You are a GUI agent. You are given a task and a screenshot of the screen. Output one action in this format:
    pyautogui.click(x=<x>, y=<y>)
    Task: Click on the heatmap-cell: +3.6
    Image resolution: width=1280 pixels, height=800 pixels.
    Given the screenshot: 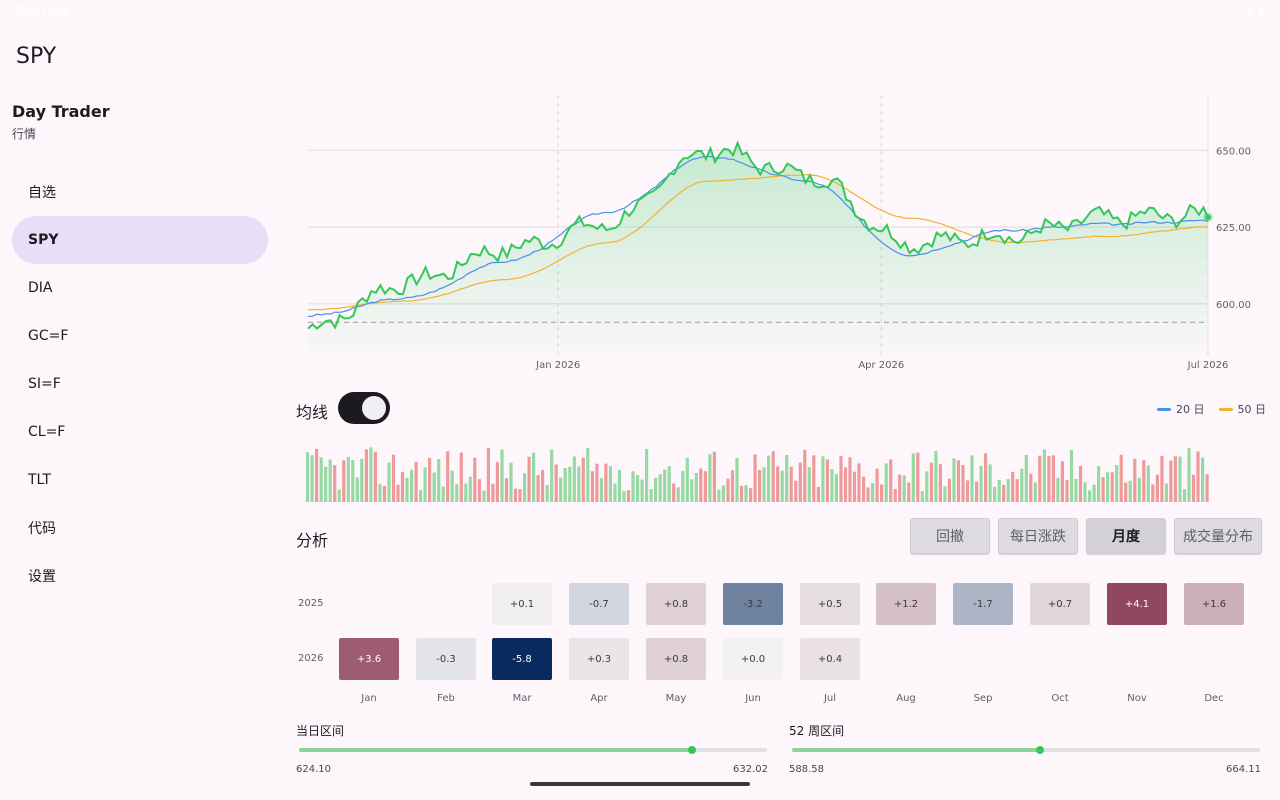 What is the action you would take?
    pyautogui.click(x=369, y=659)
    